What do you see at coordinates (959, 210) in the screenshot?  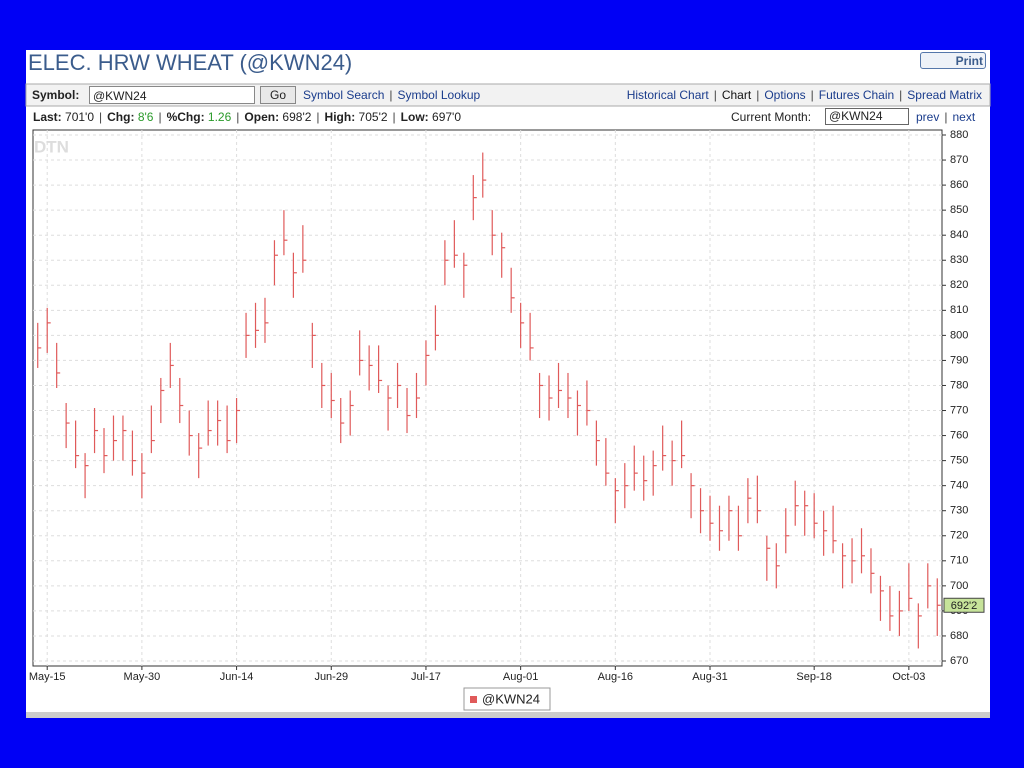 I see `y-tick-label: 850` at bounding box center [959, 210].